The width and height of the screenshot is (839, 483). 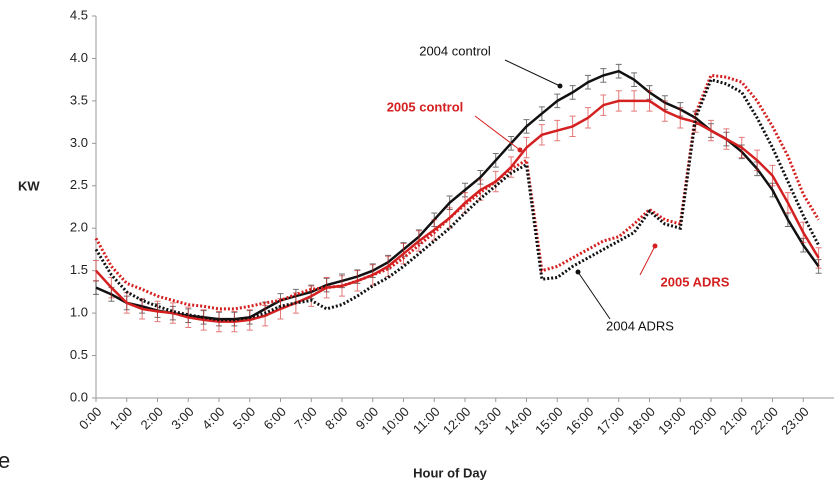 What do you see at coordinates (641, 421) in the screenshot?
I see `x-tick-label: 18:00` at bounding box center [641, 421].